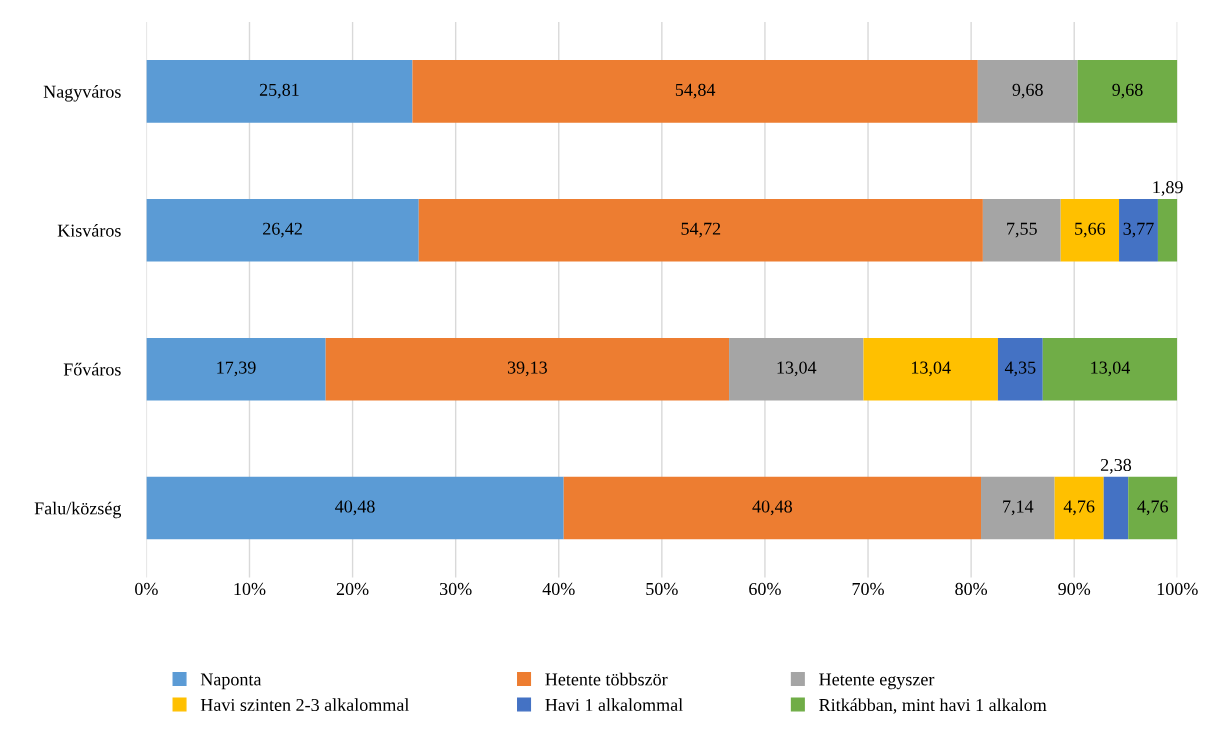 The width and height of the screenshot is (1220, 731). Describe the element at coordinates (78, 510) in the screenshot. I see `y-tick-label: Falu/község` at that location.